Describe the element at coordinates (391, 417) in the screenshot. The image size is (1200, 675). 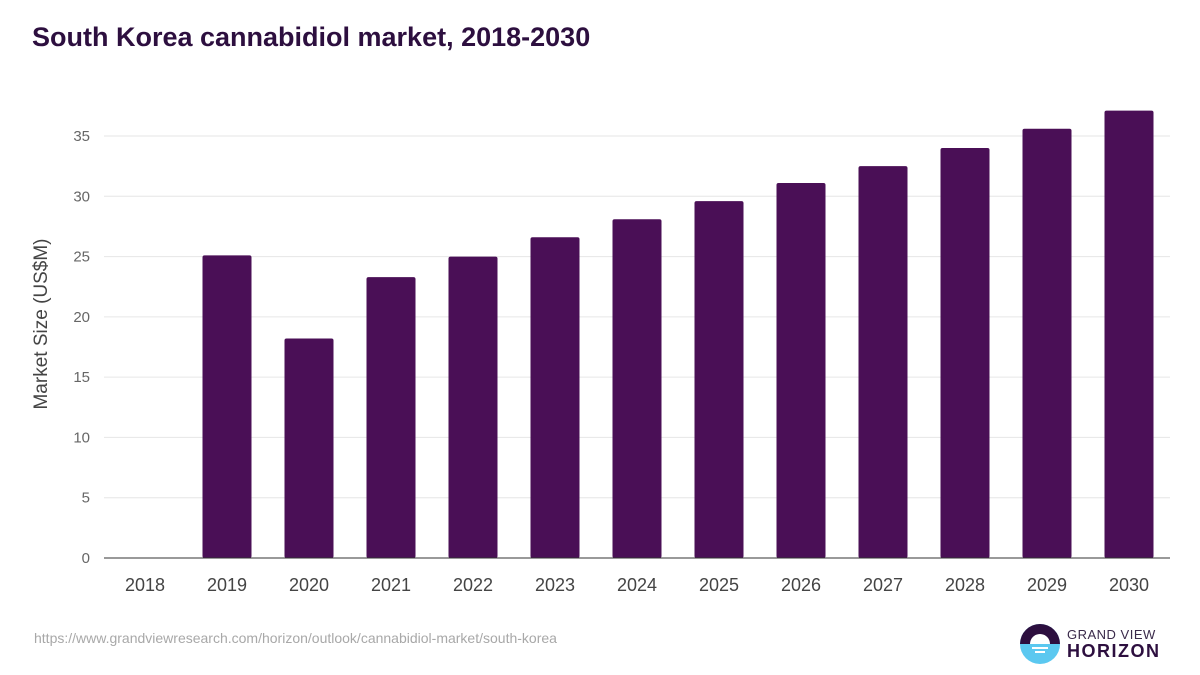
I see `bar-2021` at that location.